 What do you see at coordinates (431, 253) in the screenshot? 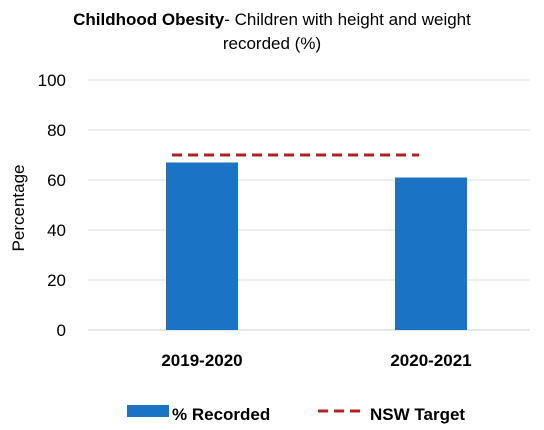
I see `bar-2020-2021` at bounding box center [431, 253].